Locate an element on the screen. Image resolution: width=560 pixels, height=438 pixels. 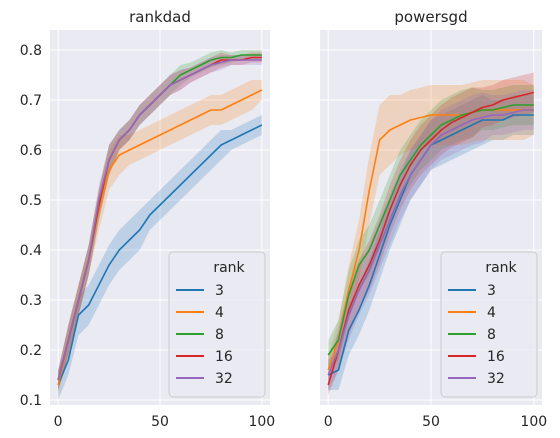
y-tick-label: 0.3 is located at coordinates (31, 301).